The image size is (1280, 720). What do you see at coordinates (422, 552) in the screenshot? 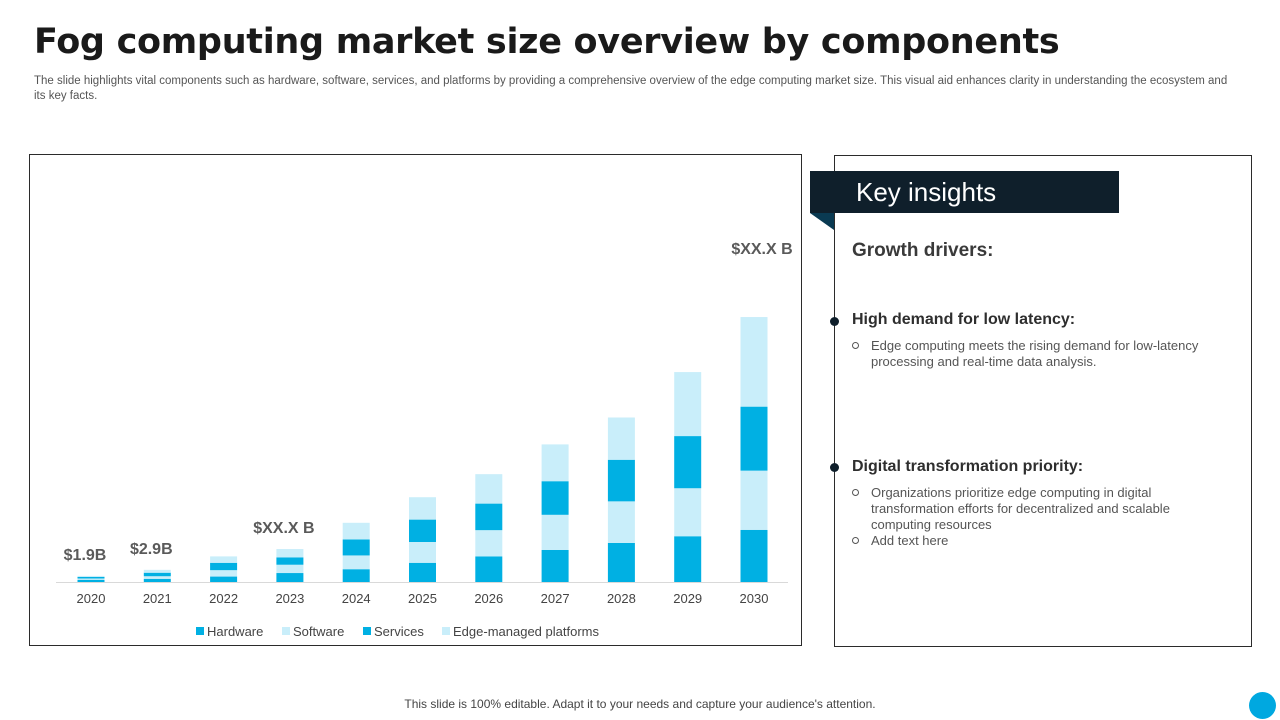
I see `bar-software-2025` at bounding box center [422, 552].